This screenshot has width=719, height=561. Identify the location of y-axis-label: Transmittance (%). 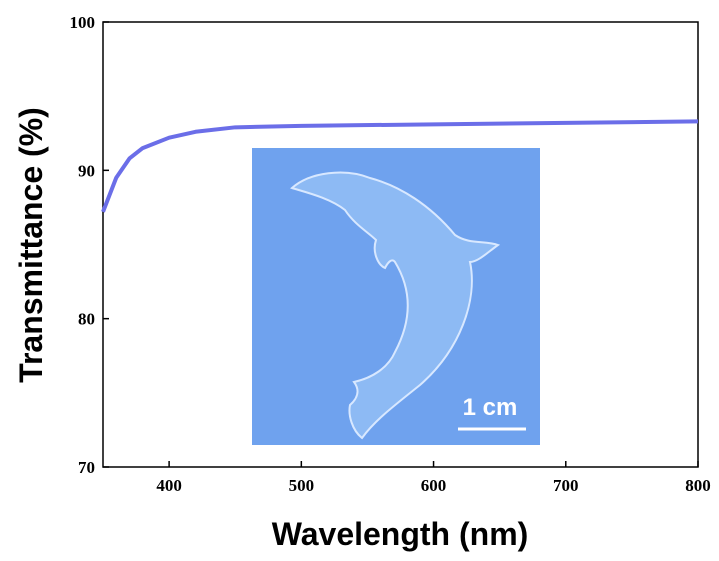
(31, 245).